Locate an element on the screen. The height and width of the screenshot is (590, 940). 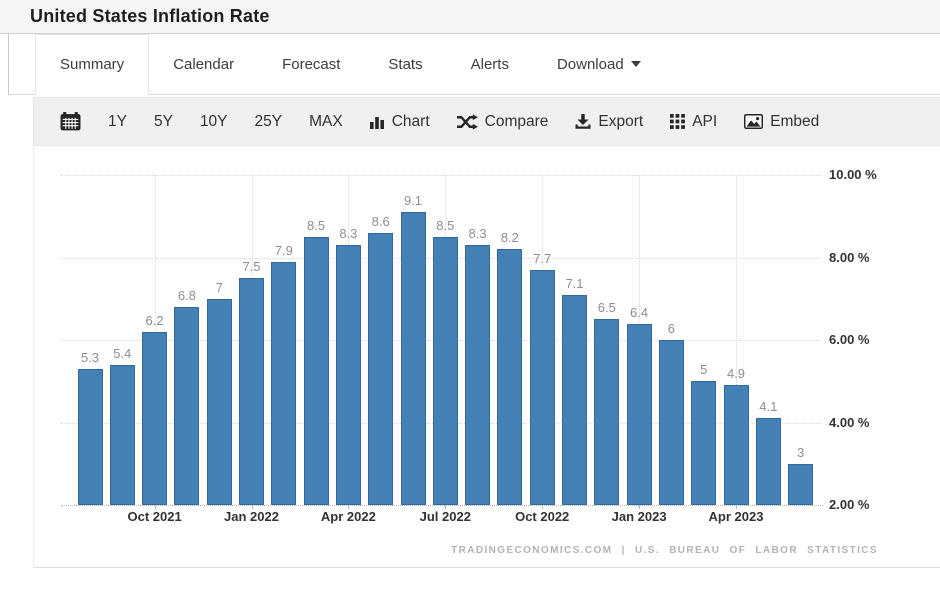
gridline-vertical is located at coordinates (736, 340).